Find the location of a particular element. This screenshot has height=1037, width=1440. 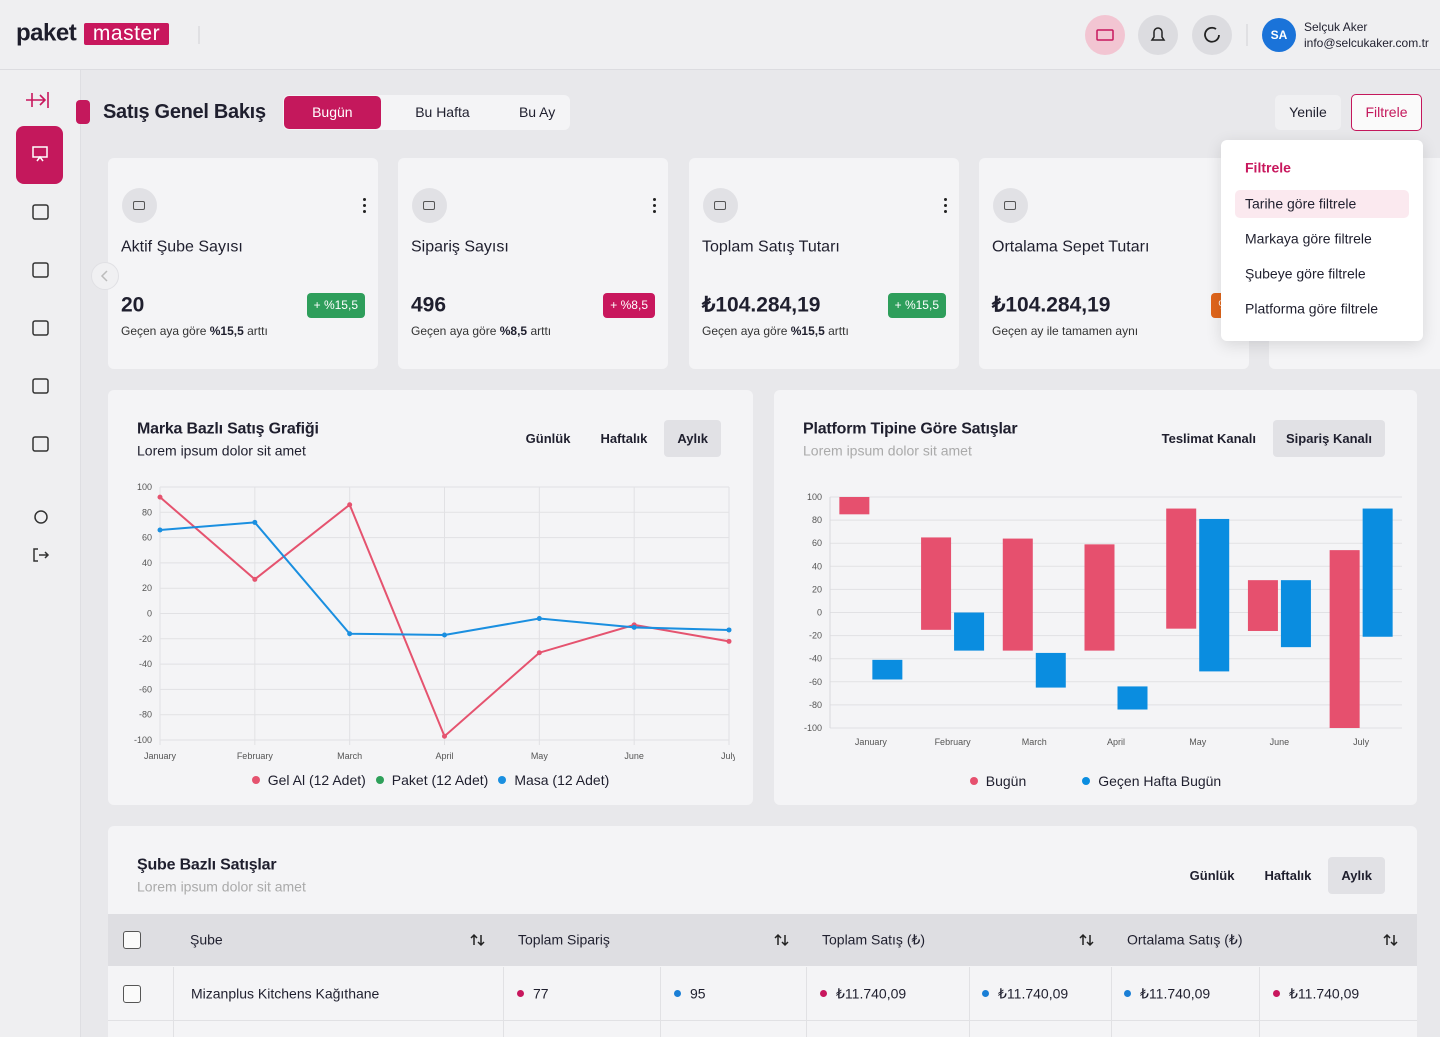

printer-button is located at coordinates (1105, 35).